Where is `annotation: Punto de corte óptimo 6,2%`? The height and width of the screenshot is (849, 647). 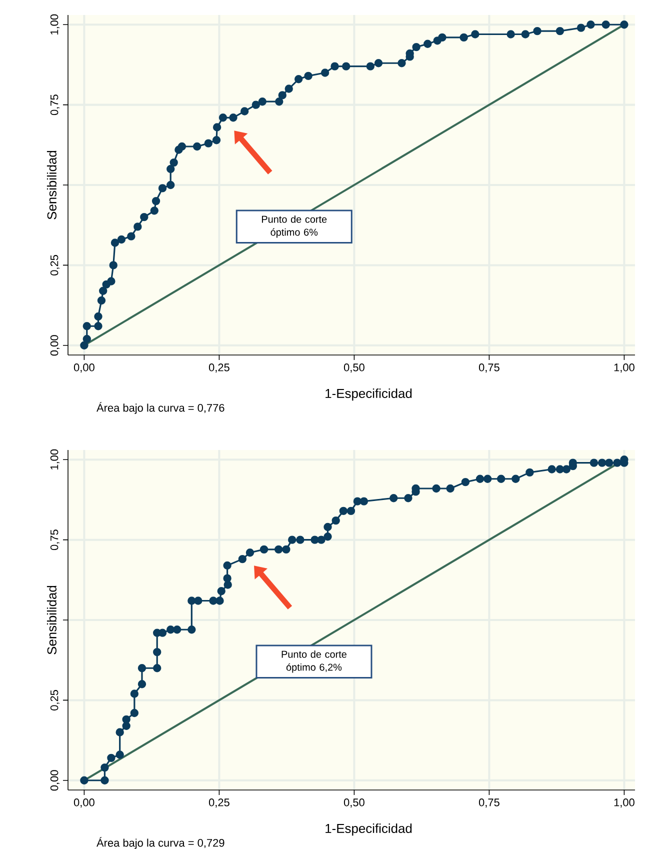
annotation: Punto de corte óptimo 6,2% is located at coordinates (314, 661).